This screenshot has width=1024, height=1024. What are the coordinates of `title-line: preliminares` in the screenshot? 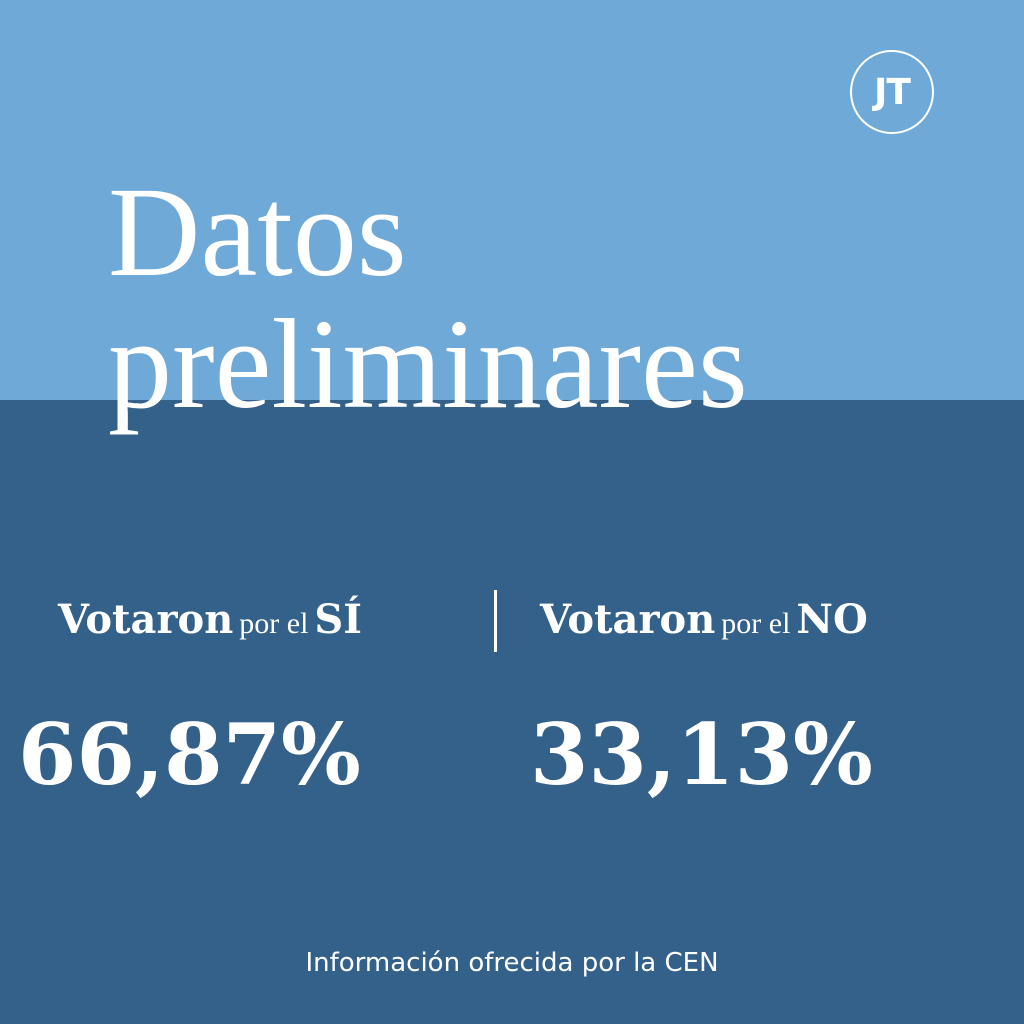 It's located at (428, 364).